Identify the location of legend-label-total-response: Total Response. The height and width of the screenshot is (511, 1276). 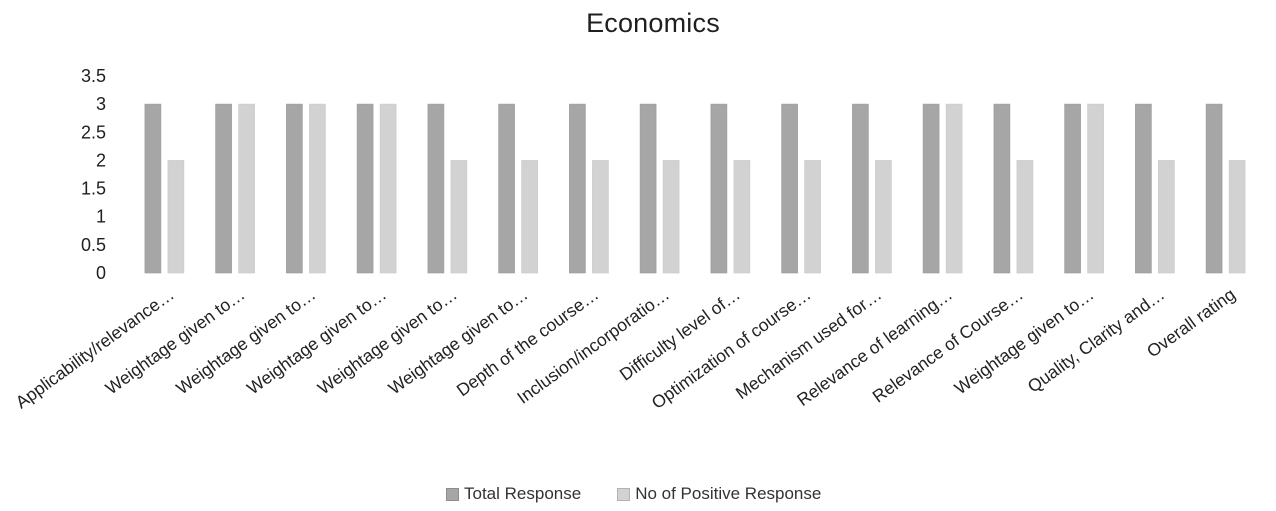
(523, 493).